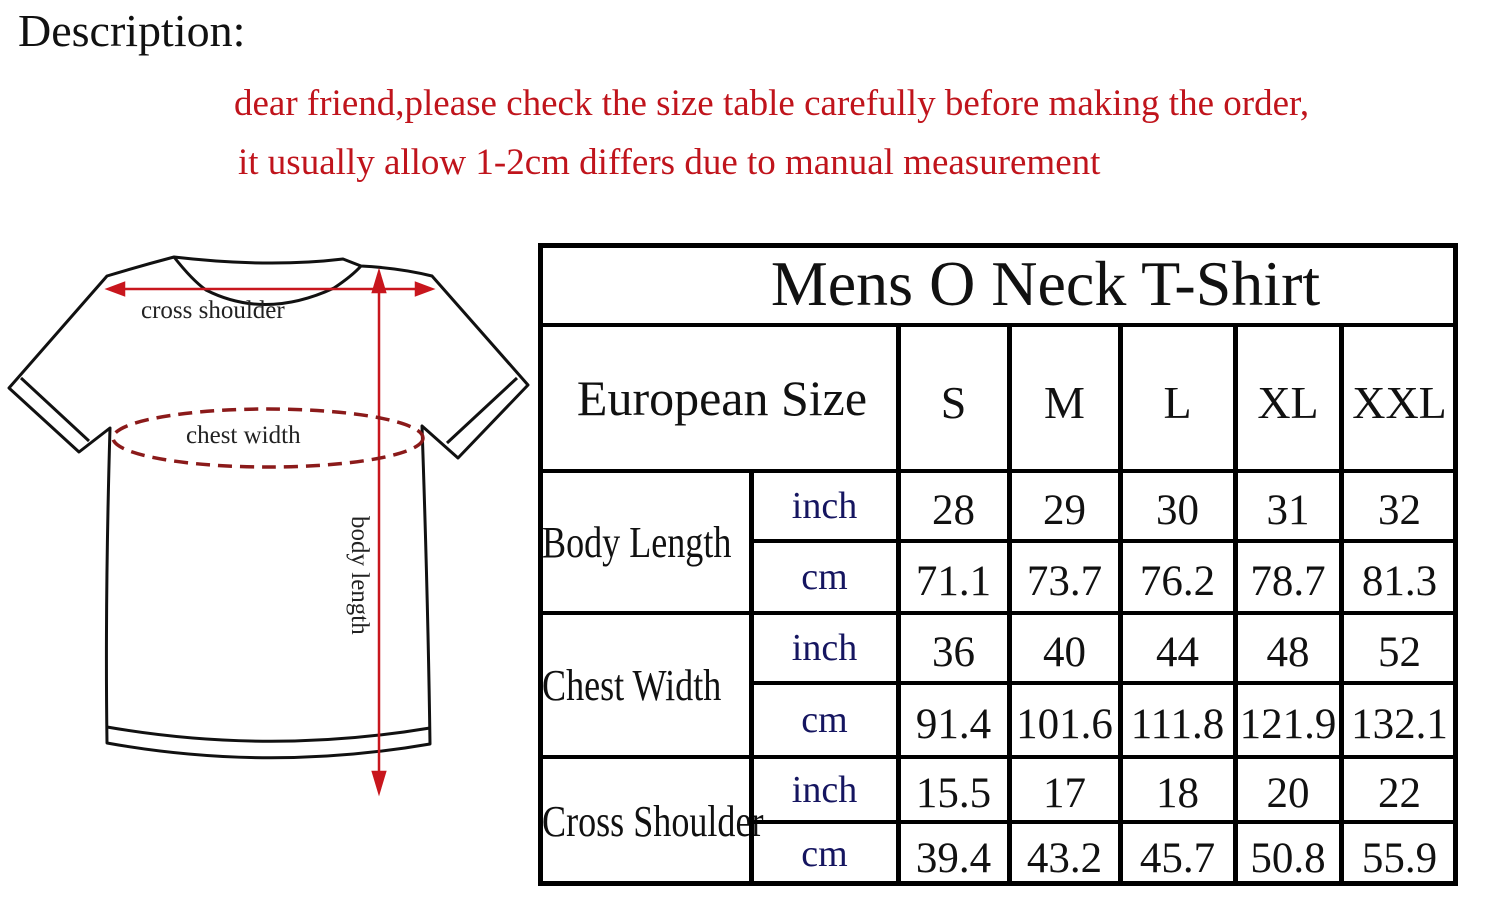 The width and height of the screenshot is (1500, 907). I want to click on table-cell: 71.1, so click(953, 581).